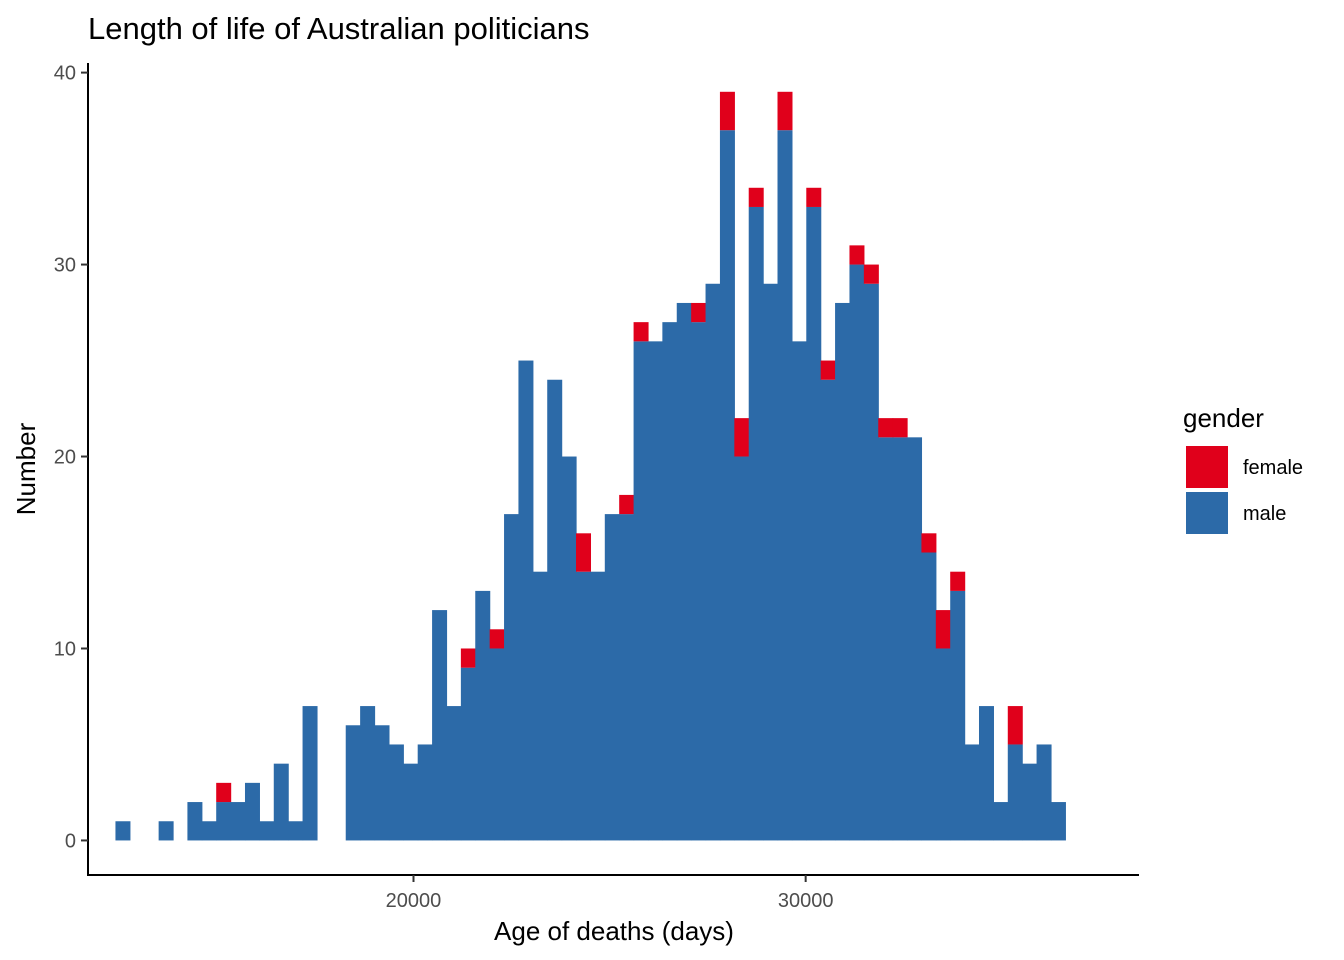  I want to click on y-tick-label: 10, so click(65, 649).